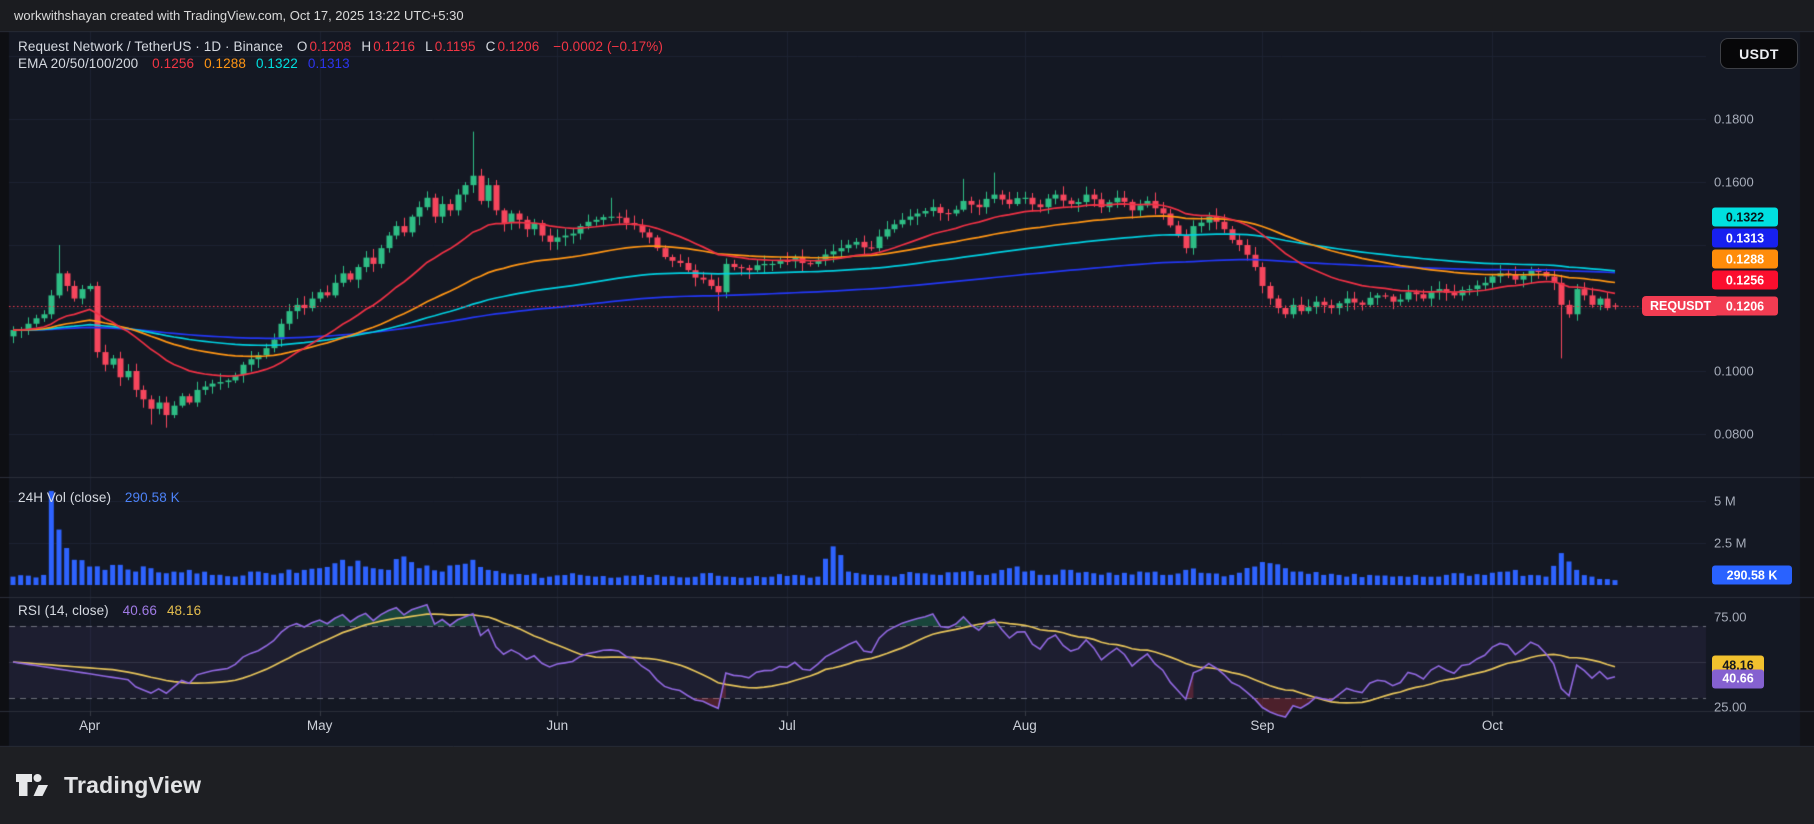  I want to click on ohlc-letter: C, so click(490, 46).